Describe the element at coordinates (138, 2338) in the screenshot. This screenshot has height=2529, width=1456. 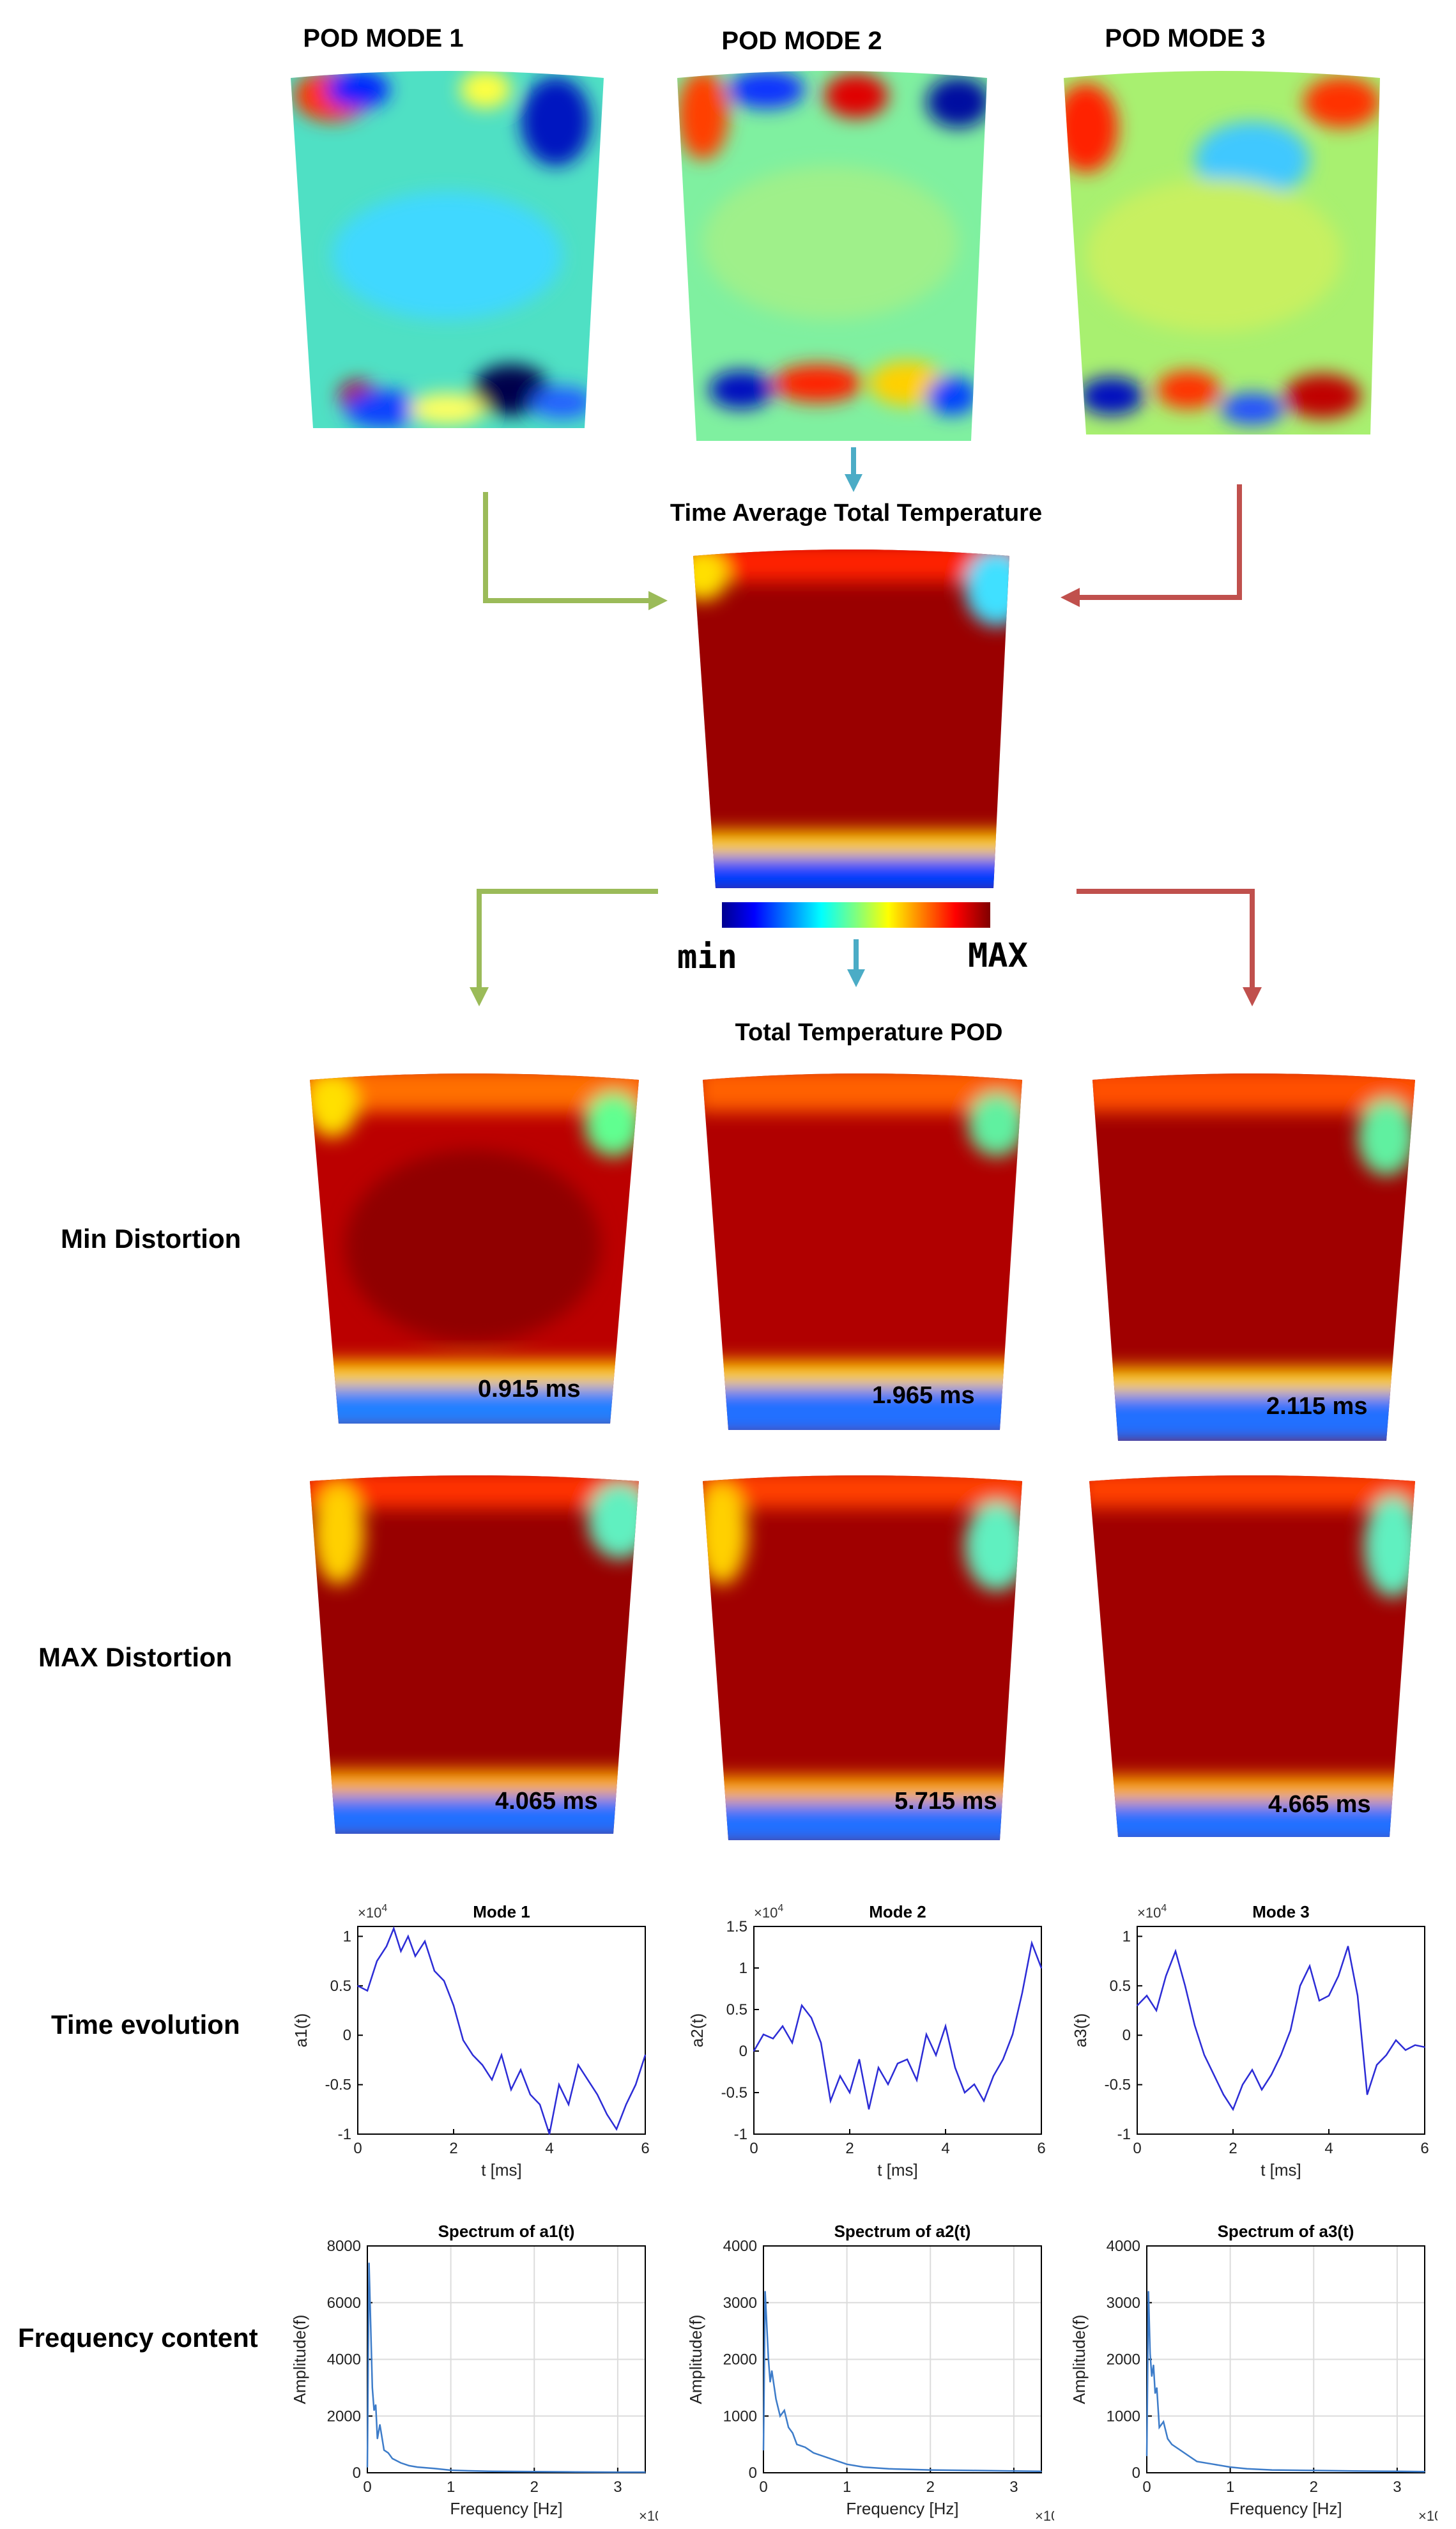
I see `row-label-freq: Frequency content` at that location.